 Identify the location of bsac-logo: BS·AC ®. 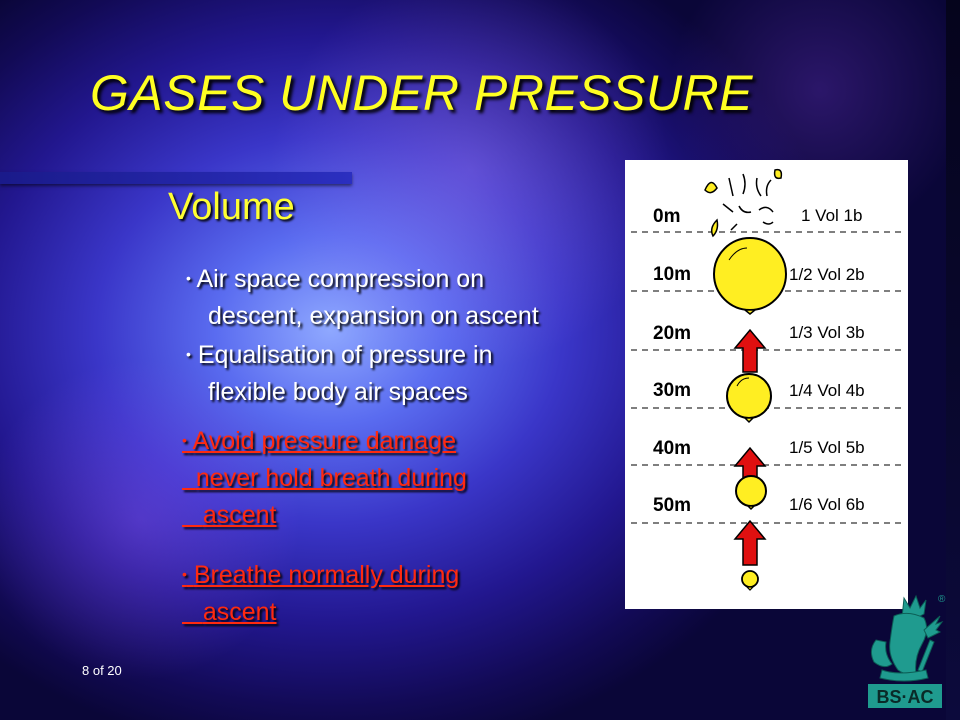
(905, 651).